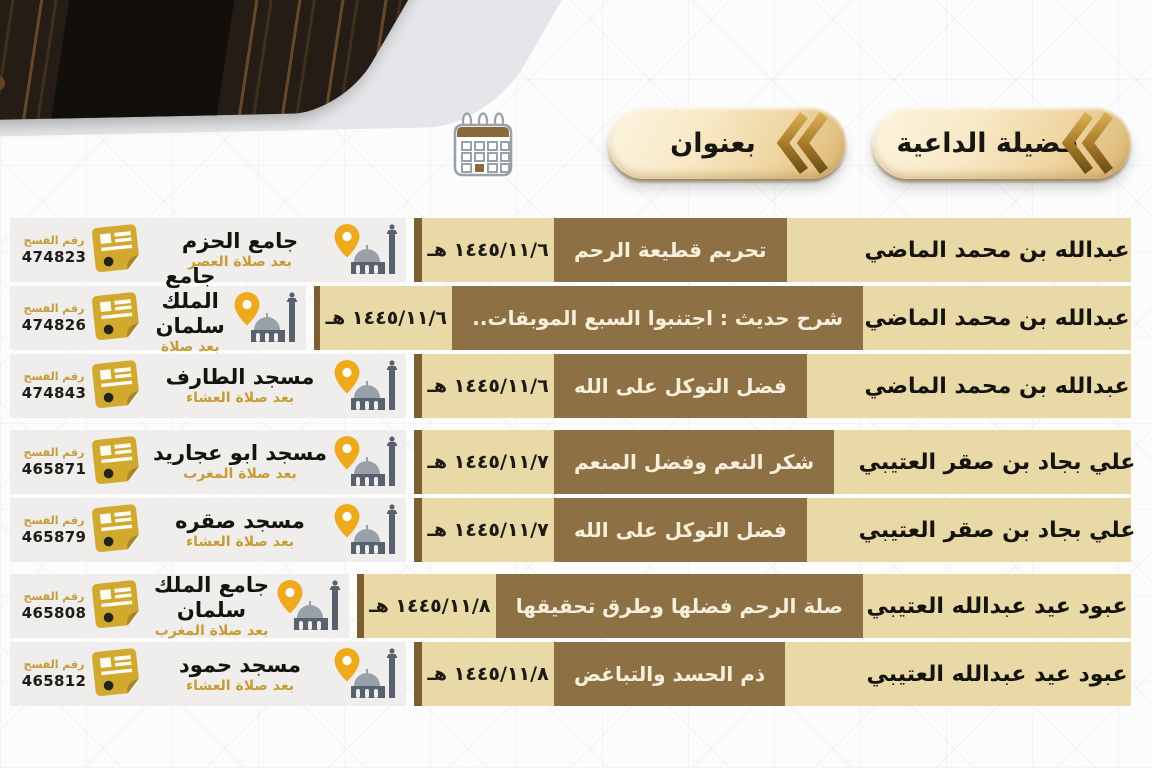 Image resolution: width=1152 pixels, height=768 pixels. I want to click on mosque-name: مسجد صقره, so click(240, 521).